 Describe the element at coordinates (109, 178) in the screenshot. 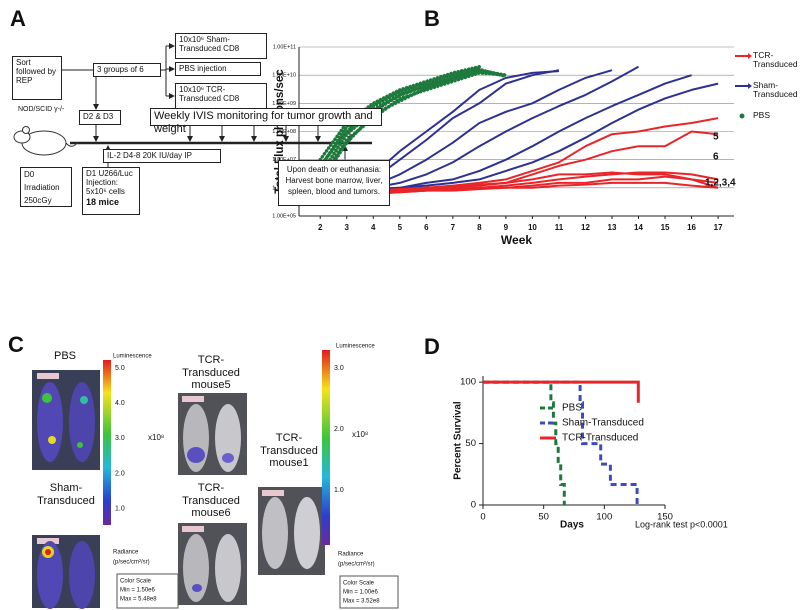

I see `box-line: D1 U266/Luc Injection:` at that location.